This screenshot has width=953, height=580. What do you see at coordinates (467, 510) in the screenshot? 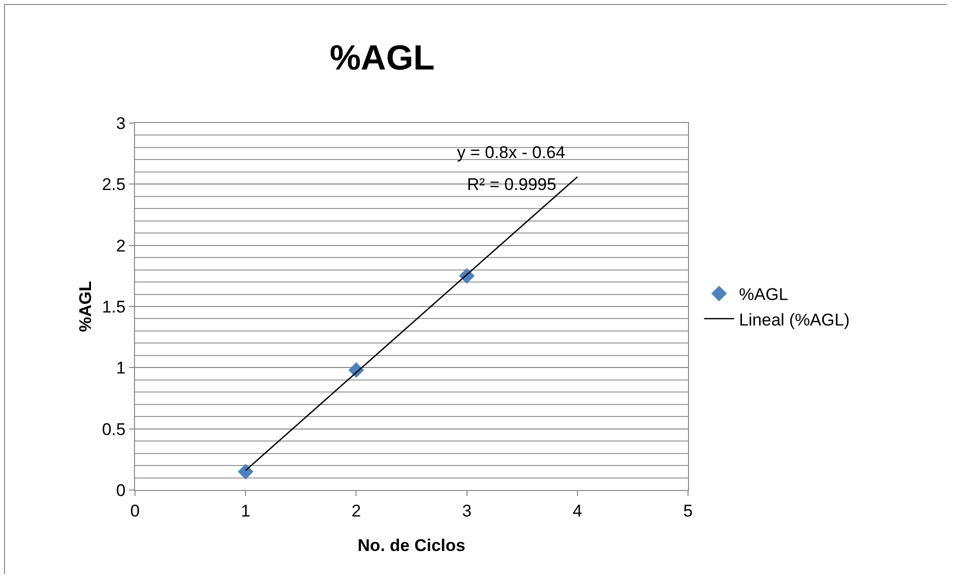
I see `x-tick-label: 3` at bounding box center [467, 510].